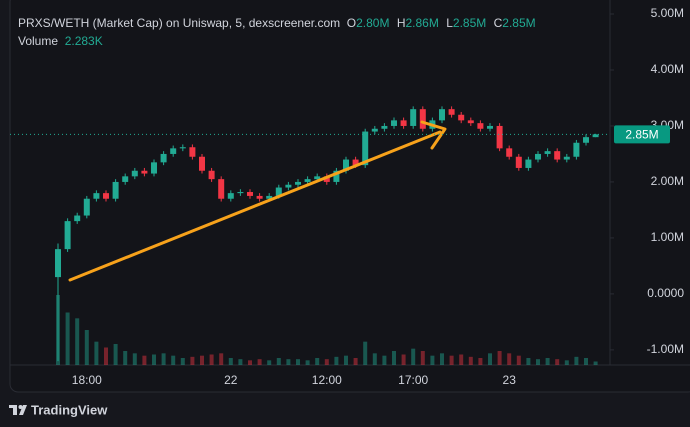  What do you see at coordinates (510, 380) in the screenshot?
I see `x-tick-label: 23` at bounding box center [510, 380].